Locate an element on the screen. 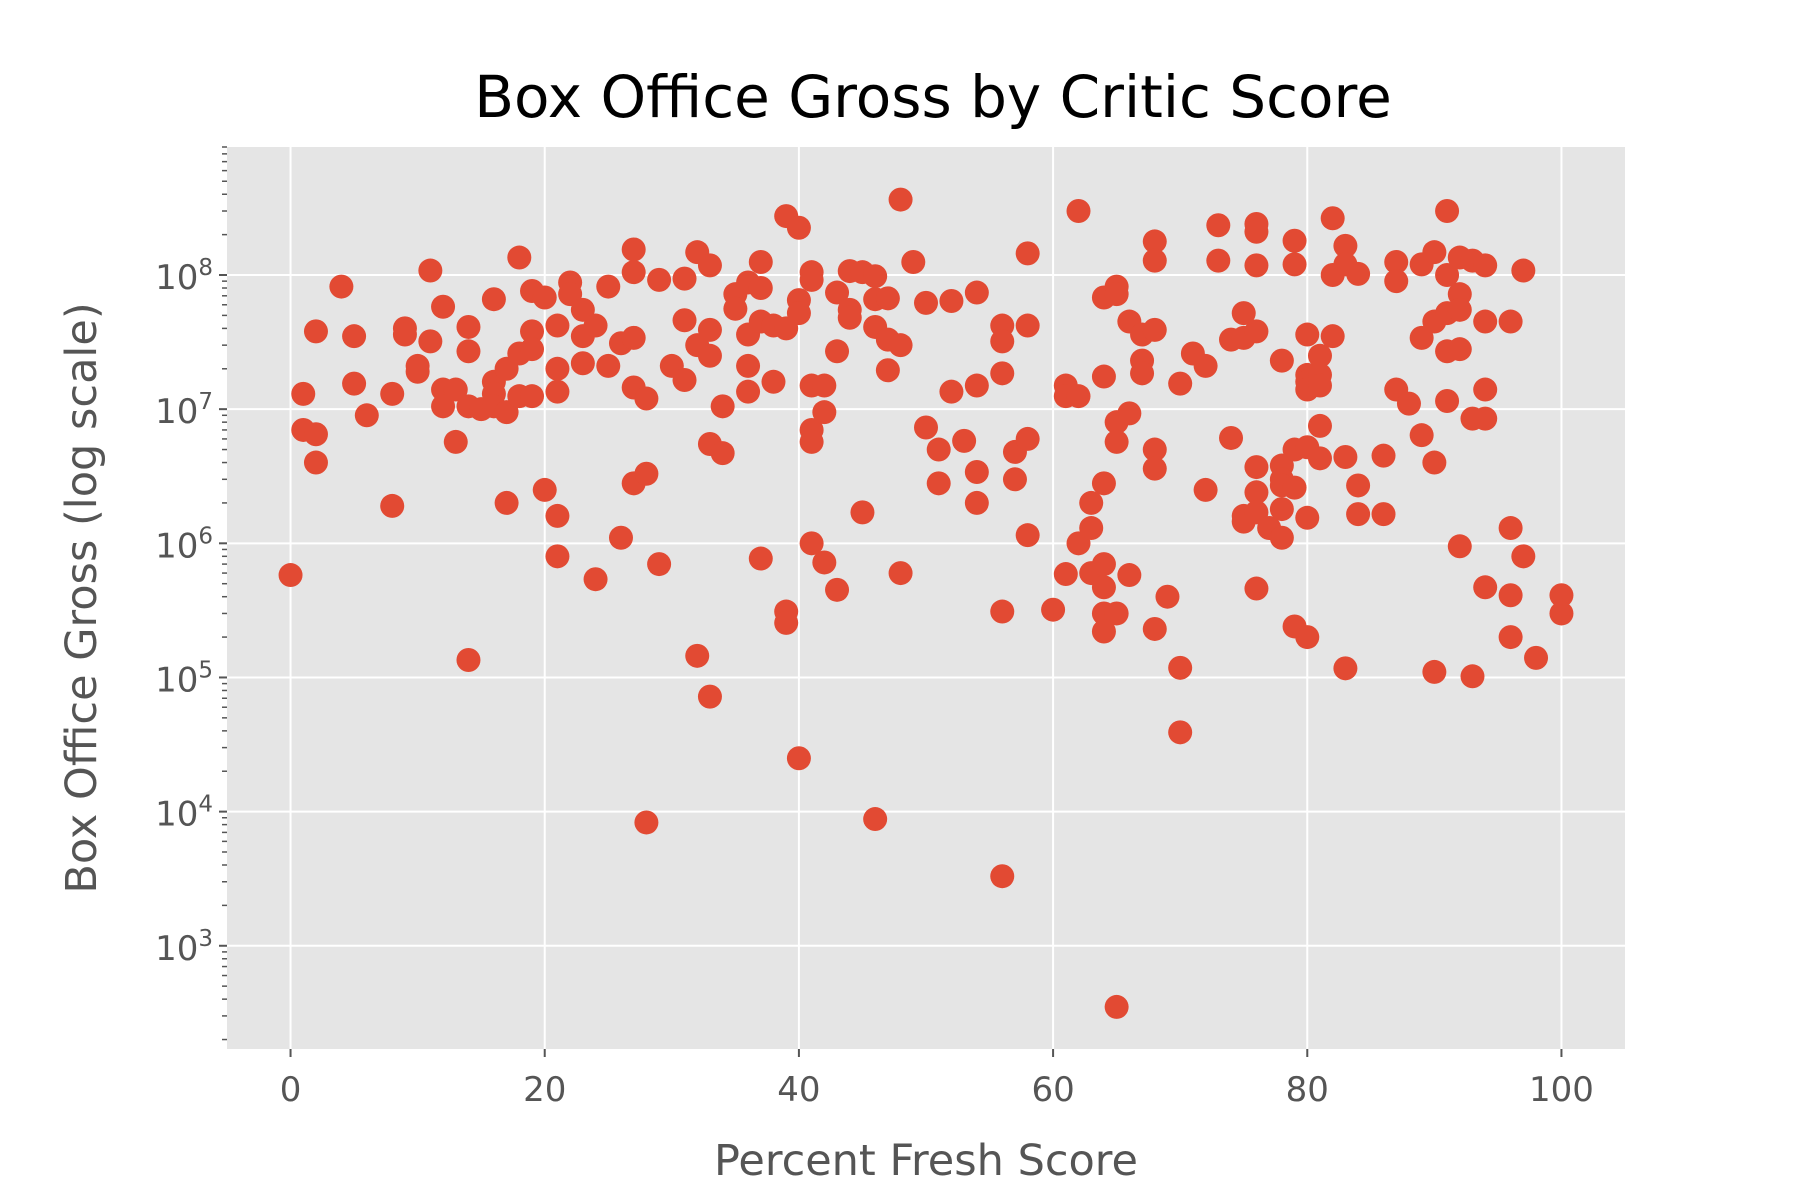 This screenshot has width=1800, height=1200. y-tick-exponent: 4 is located at coordinates (205, 805).